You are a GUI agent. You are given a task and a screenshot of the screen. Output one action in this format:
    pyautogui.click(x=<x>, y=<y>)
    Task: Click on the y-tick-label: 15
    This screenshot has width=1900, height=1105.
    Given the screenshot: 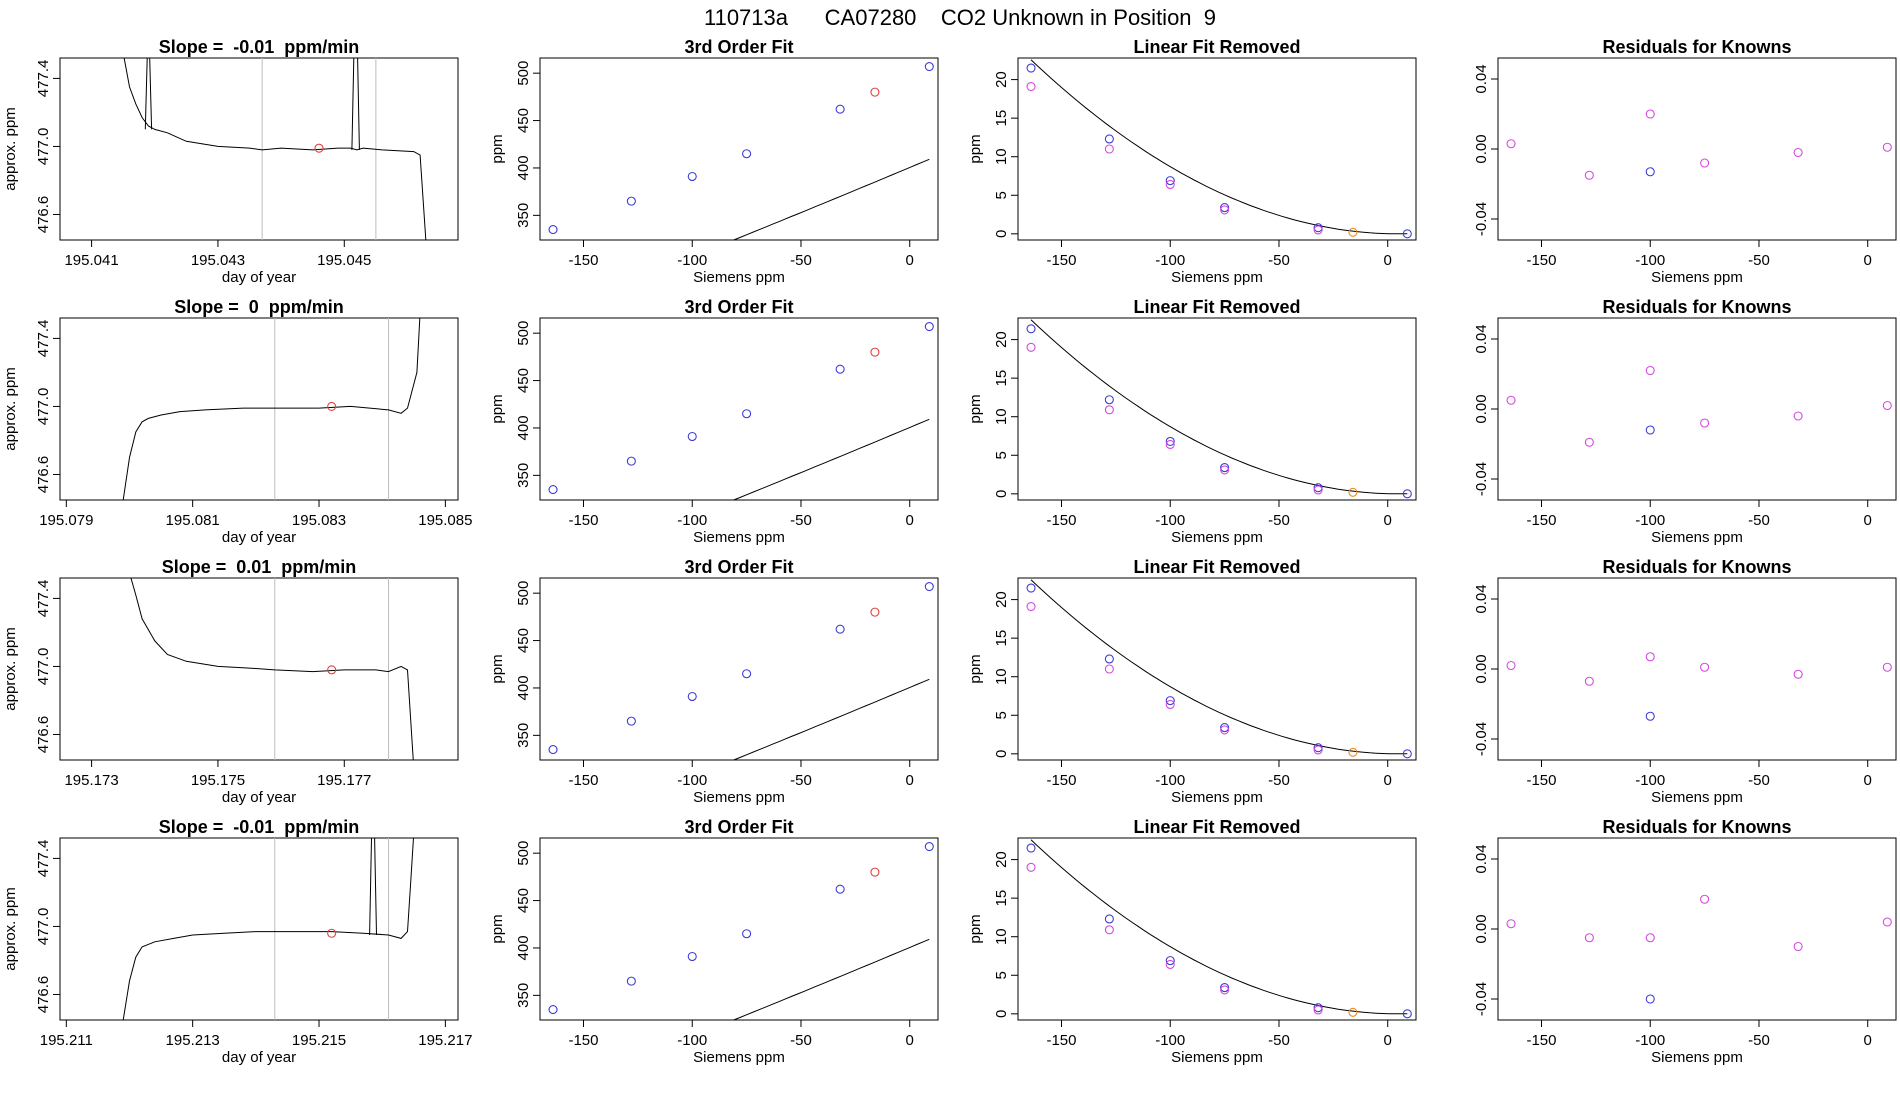 What is the action you would take?
    pyautogui.click(x=1001, y=118)
    